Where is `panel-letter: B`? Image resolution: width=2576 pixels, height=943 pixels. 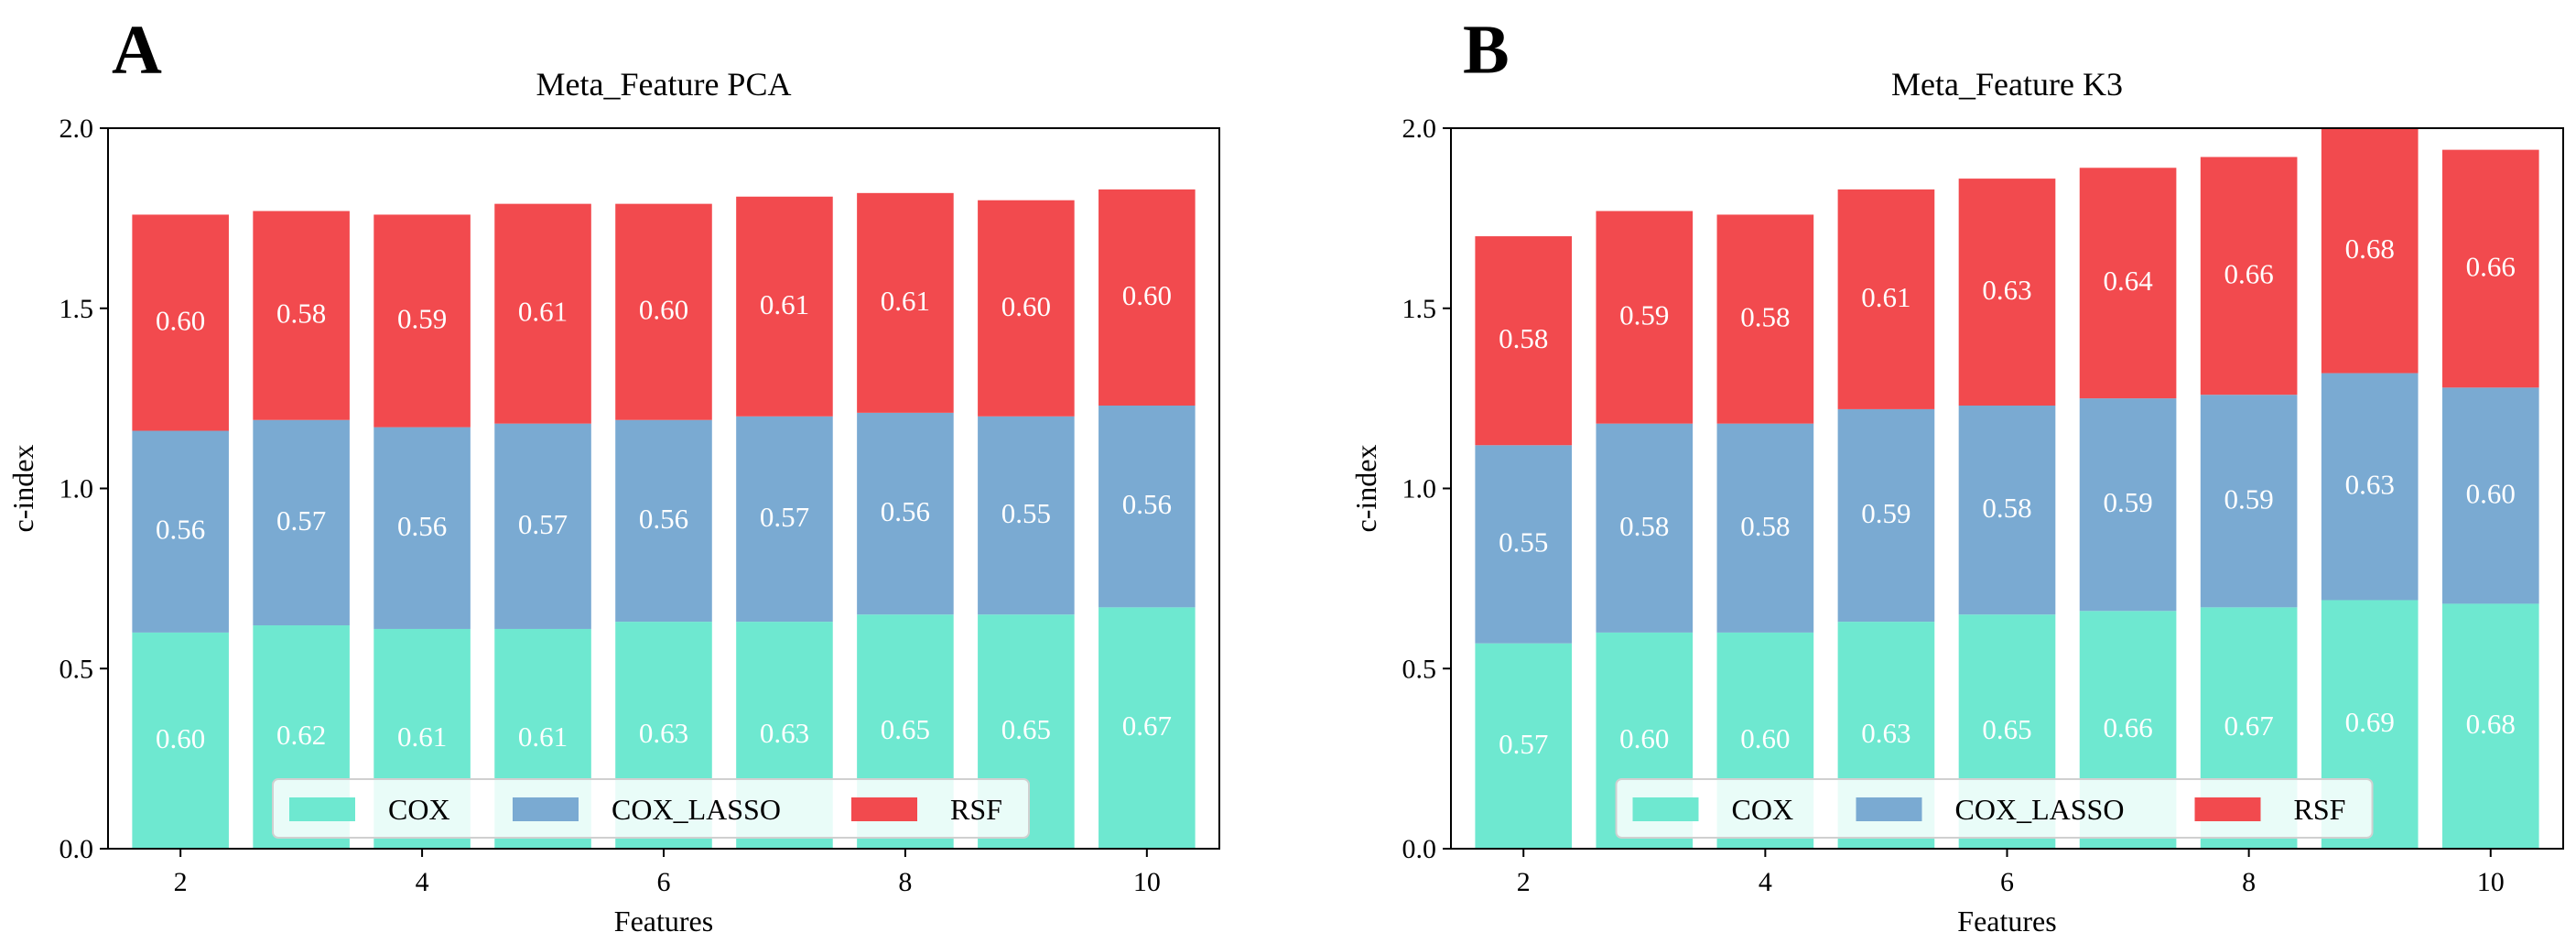
panel-letter: B is located at coordinates (1486, 49).